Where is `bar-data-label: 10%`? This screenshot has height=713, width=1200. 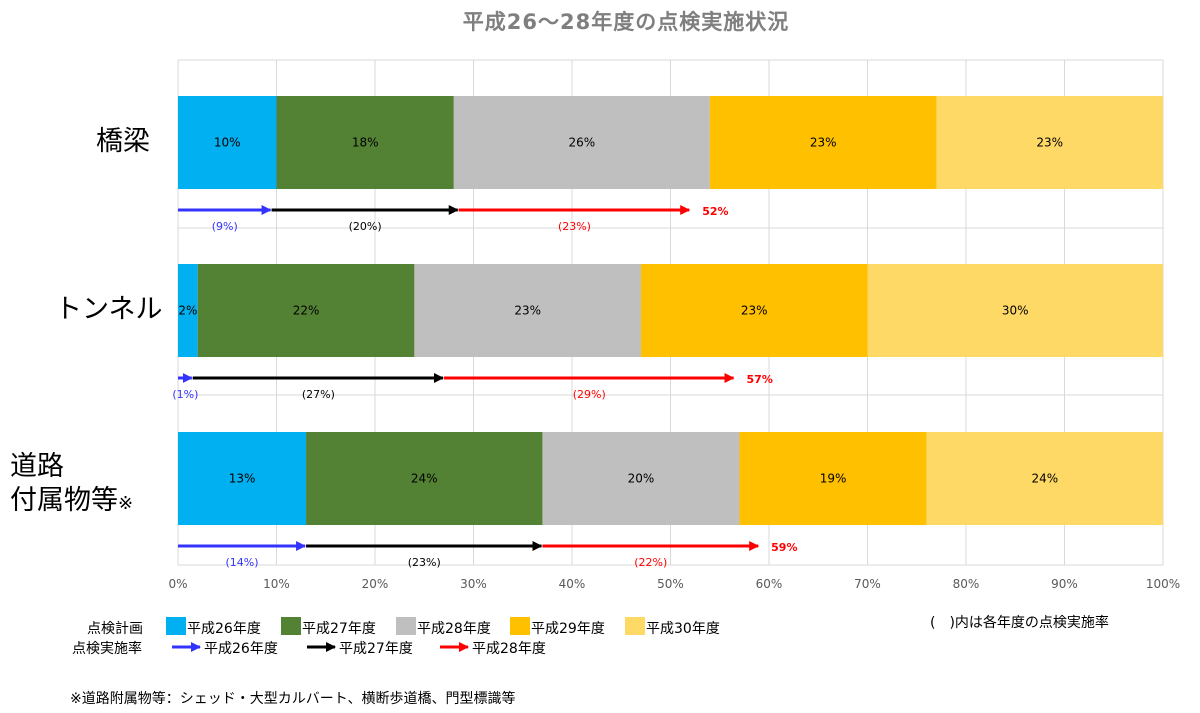
bar-data-label: 10% is located at coordinates (227, 143).